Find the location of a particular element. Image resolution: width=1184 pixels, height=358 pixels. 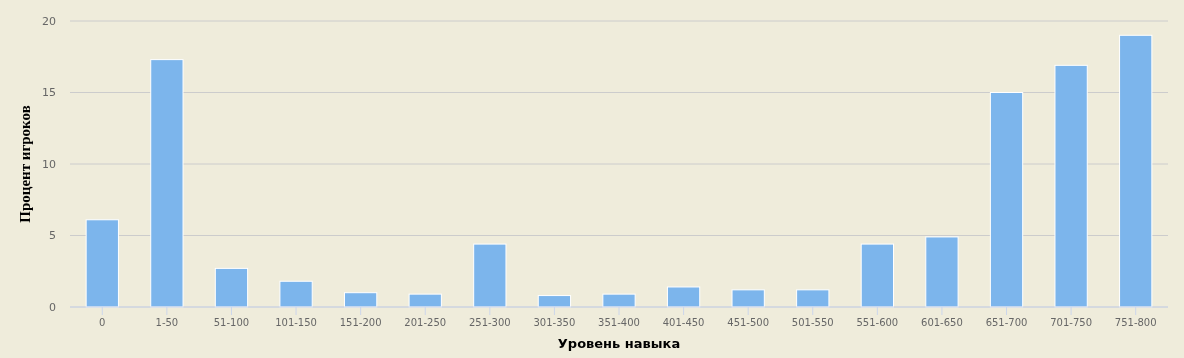

x-tick-label: 301-350 is located at coordinates (554, 322).